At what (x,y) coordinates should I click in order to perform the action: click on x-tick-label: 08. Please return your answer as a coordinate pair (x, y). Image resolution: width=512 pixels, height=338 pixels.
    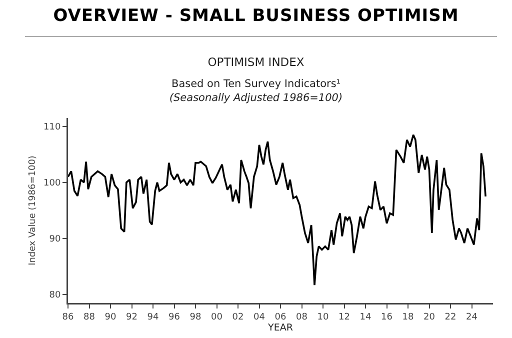
    Looking at the image, I should click on (302, 317).